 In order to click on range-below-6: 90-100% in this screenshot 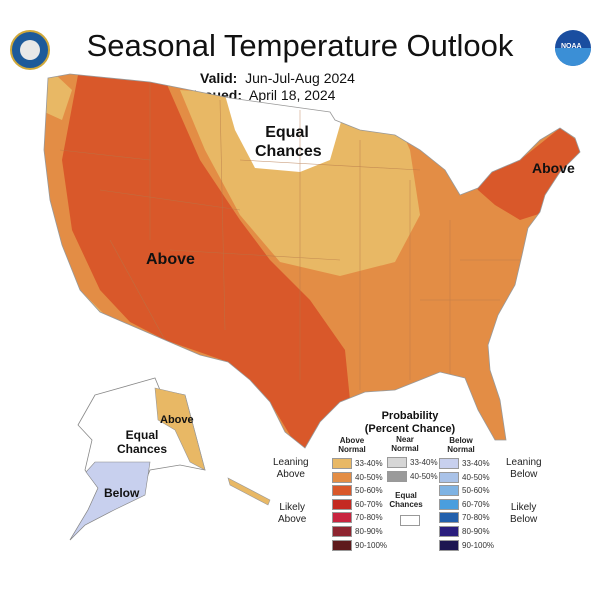, I will do `click(478, 545)`.